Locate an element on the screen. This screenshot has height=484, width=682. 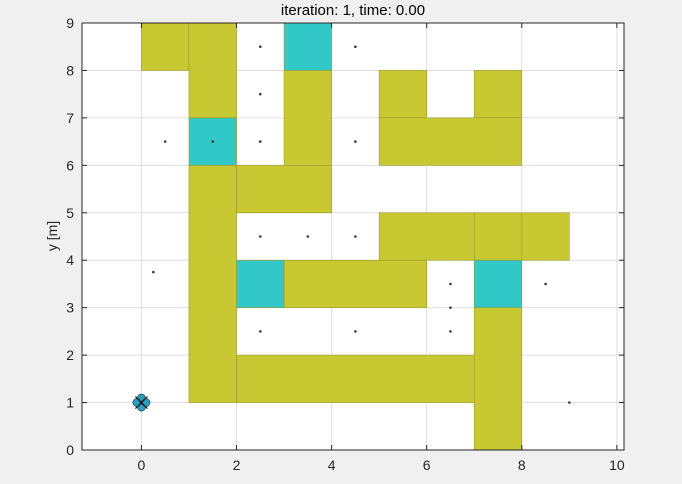
y-tick-label: 1 is located at coordinates (70, 403).